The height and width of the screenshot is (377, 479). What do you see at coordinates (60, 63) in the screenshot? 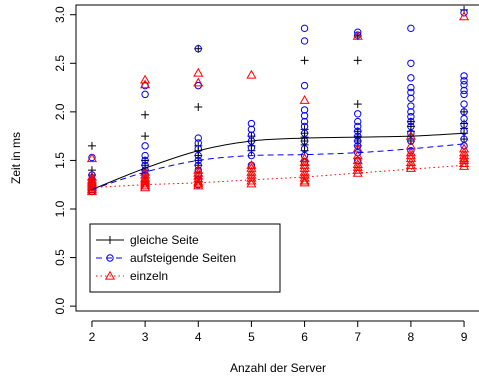
I see `y-tick-label: 2.5` at bounding box center [60, 63].